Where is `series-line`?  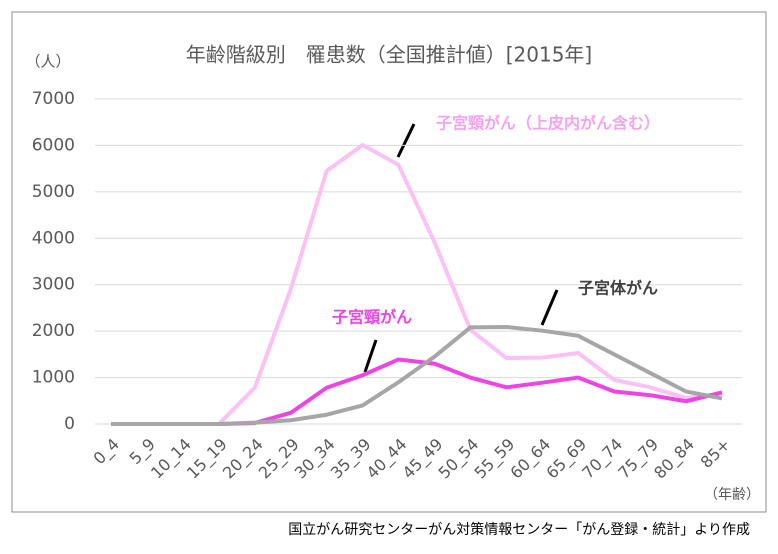
series-line is located at coordinates (417, 375).